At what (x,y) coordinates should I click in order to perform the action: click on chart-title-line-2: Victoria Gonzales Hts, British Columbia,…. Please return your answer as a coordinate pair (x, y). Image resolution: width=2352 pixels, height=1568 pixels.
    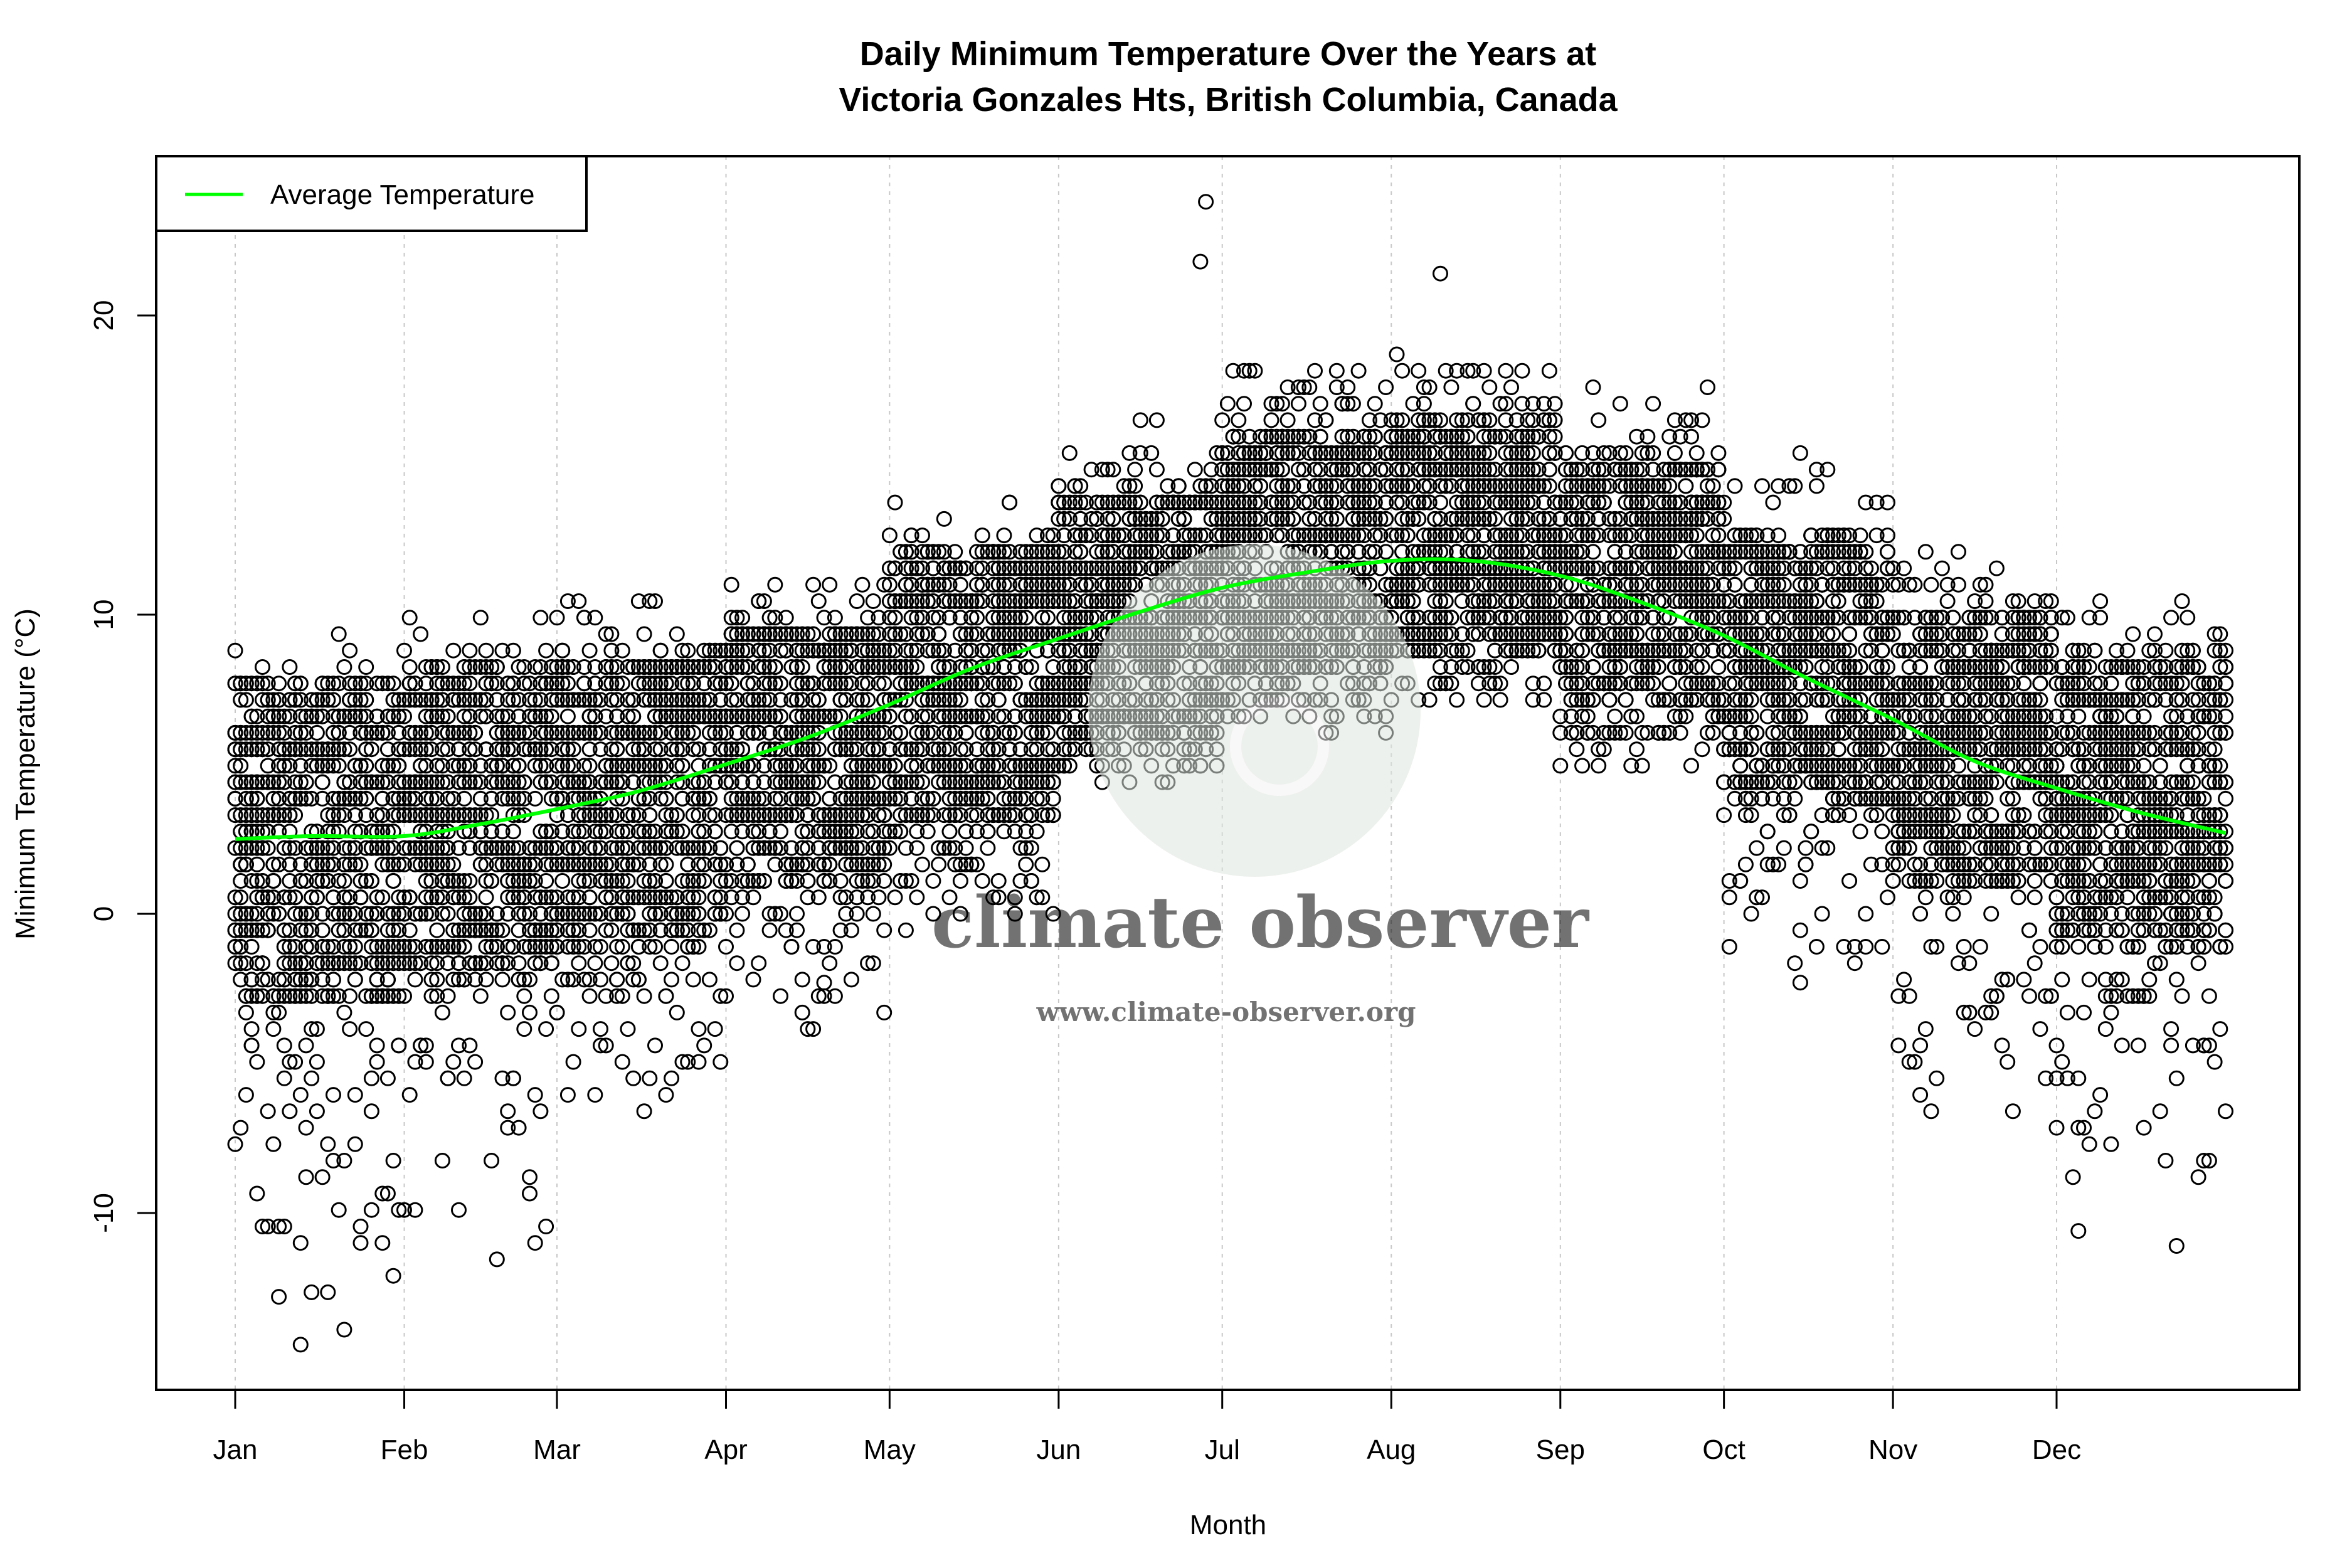
    Looking at the image, I should click on (1228, 100).